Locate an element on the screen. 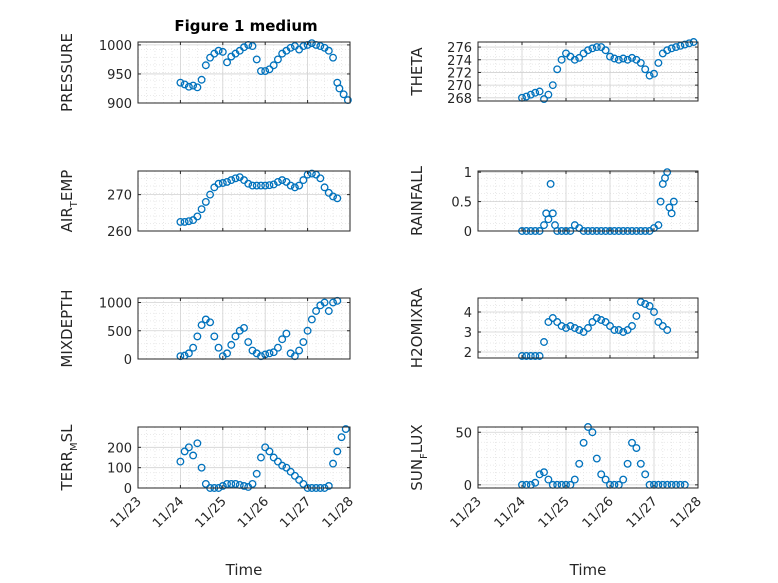 This screenshot has width=778, height=583. y-tick-label: 274 is located at coordinates (459, 61).